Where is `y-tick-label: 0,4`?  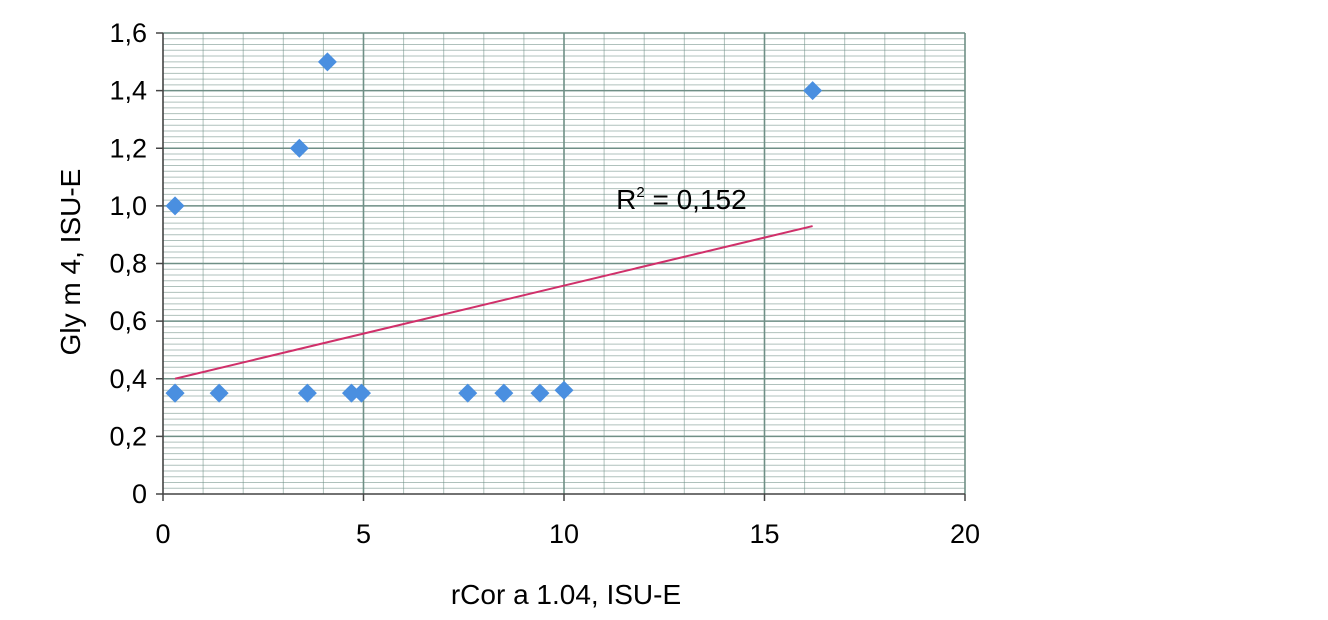
y-tick-label: 0,4 is located at coordinates (128, 379).